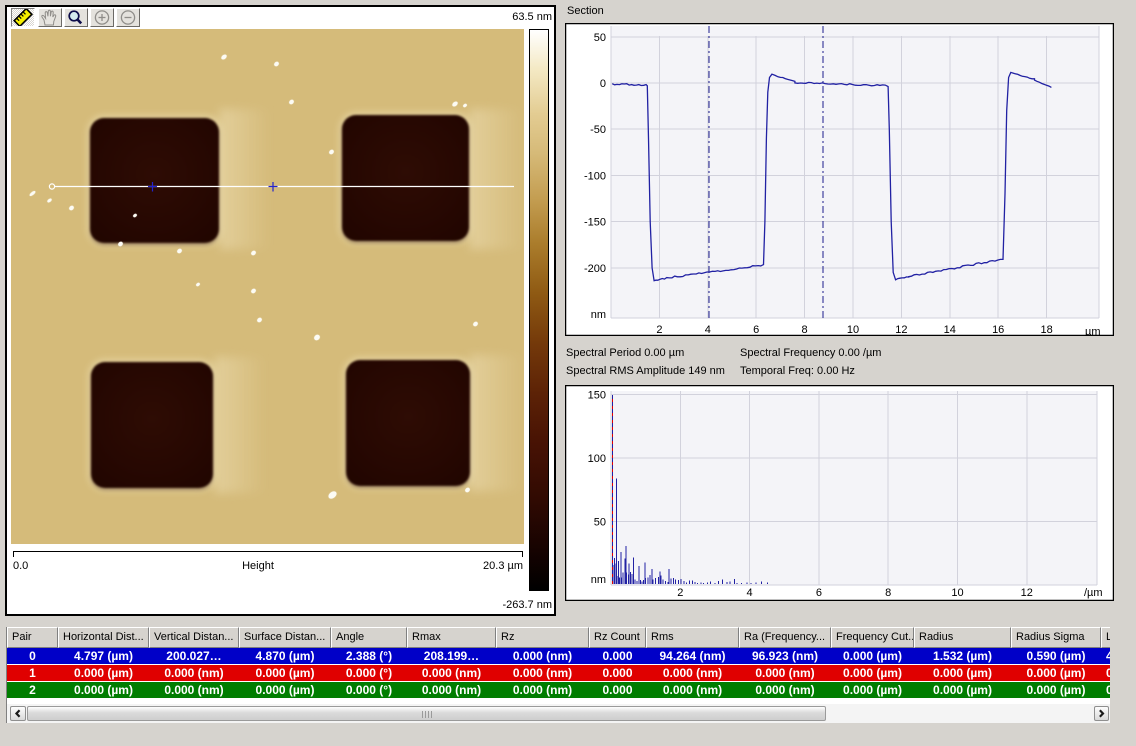  What do you see at coordinates (595, 223) in the screenshot?
I see `svg-text: -150` at bounding box center [595, 223].